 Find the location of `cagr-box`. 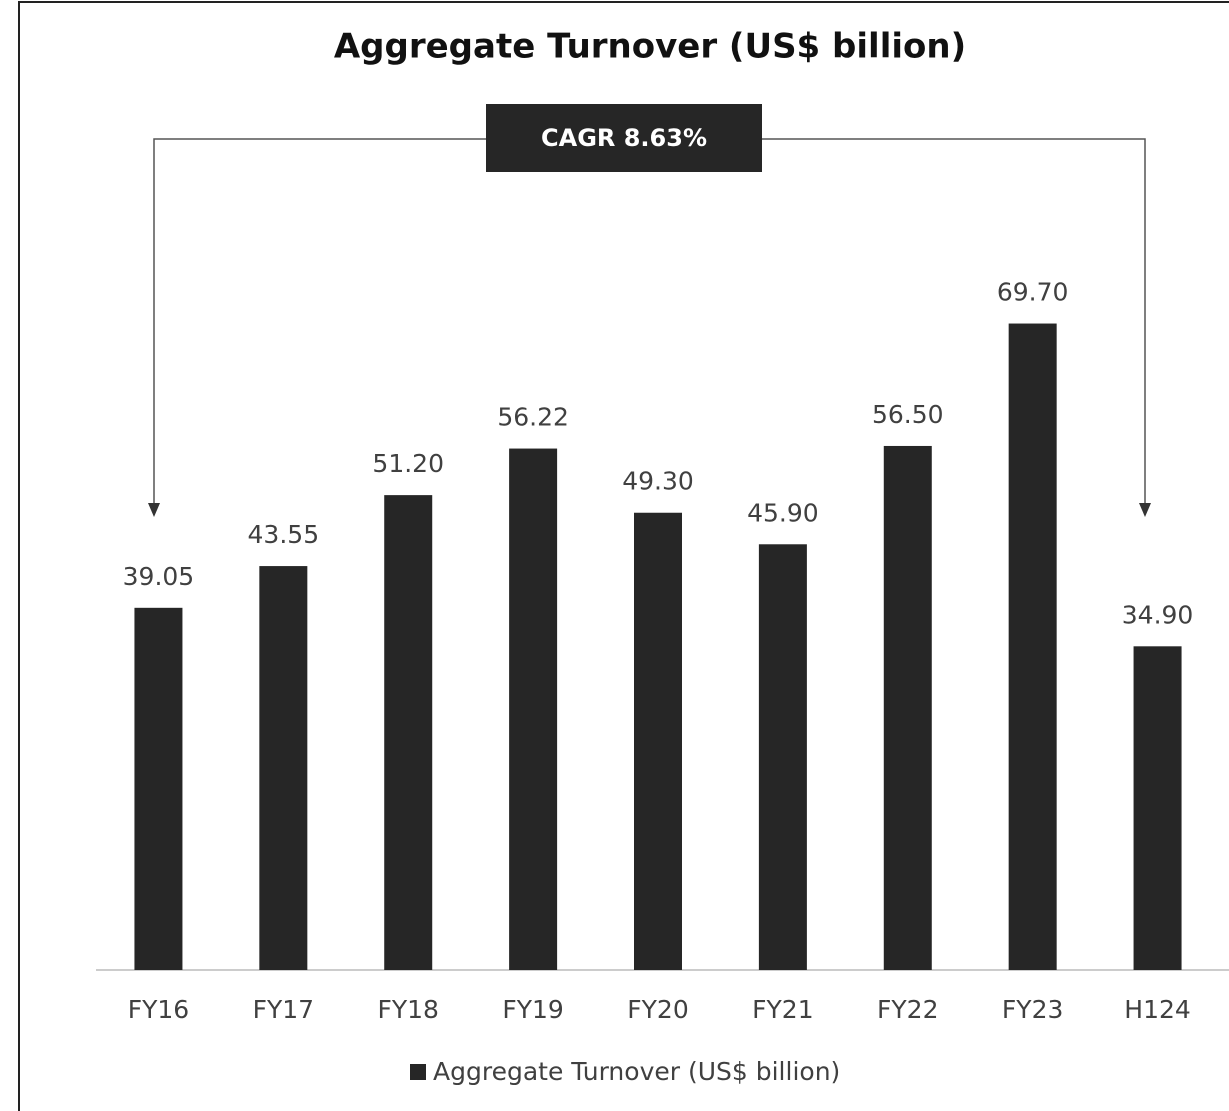

cagr-box is located at coordinates (624, 138).